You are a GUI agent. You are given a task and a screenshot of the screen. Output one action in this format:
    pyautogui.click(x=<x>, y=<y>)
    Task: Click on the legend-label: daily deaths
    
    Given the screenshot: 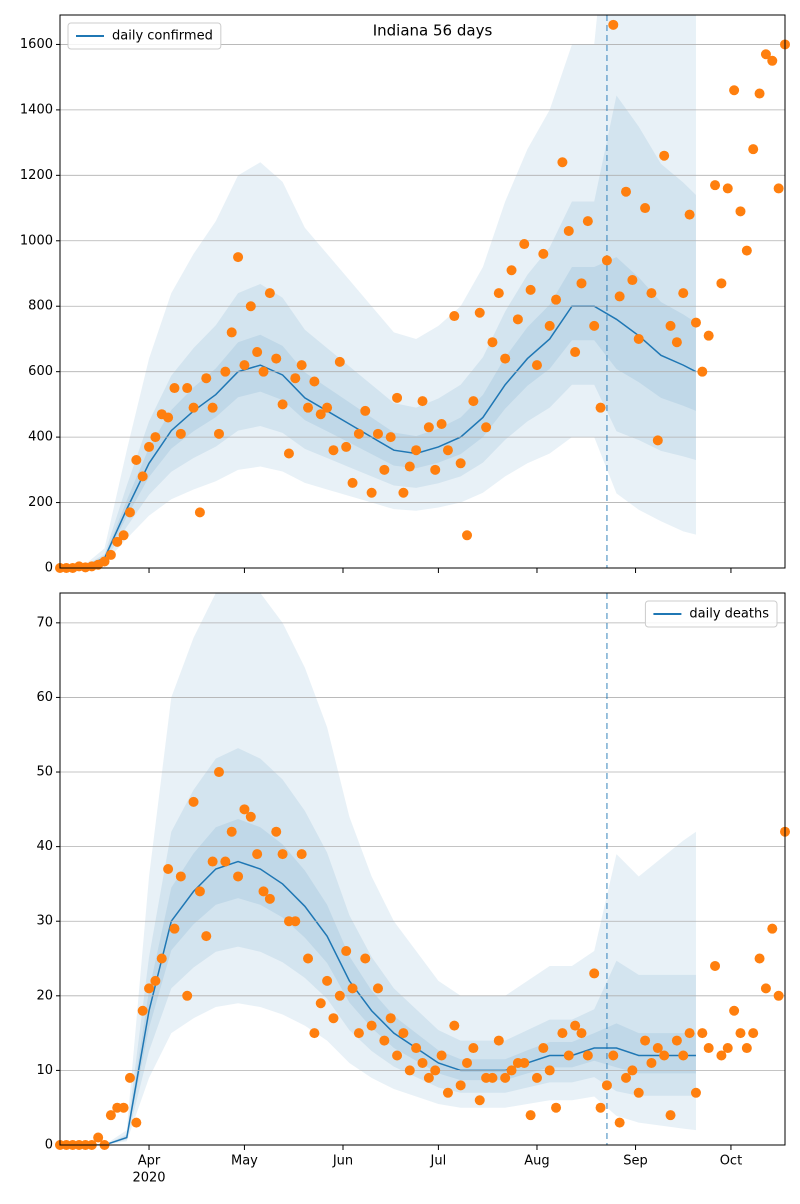 What is the action you would take?
    pyautogui.click(x=729, y=614)
    